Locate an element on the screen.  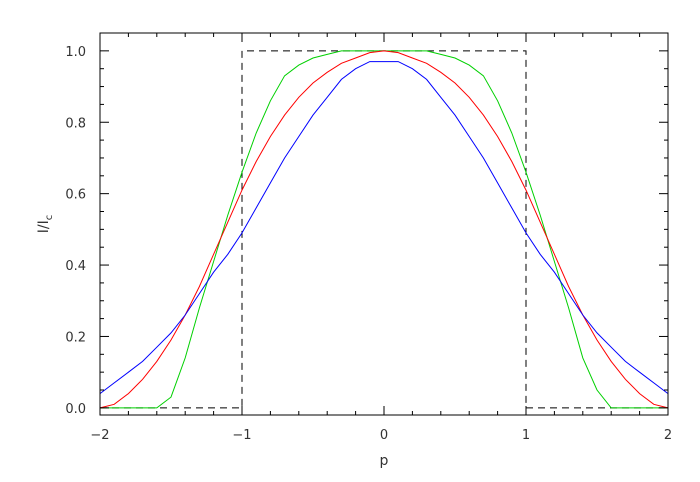
y-tick-label: 0.4 is located at coordinates (75, 266).